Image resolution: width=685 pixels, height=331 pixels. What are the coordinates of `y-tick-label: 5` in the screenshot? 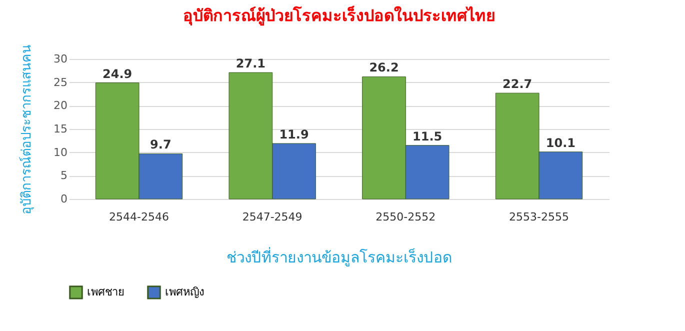 It's located at (64, 175).